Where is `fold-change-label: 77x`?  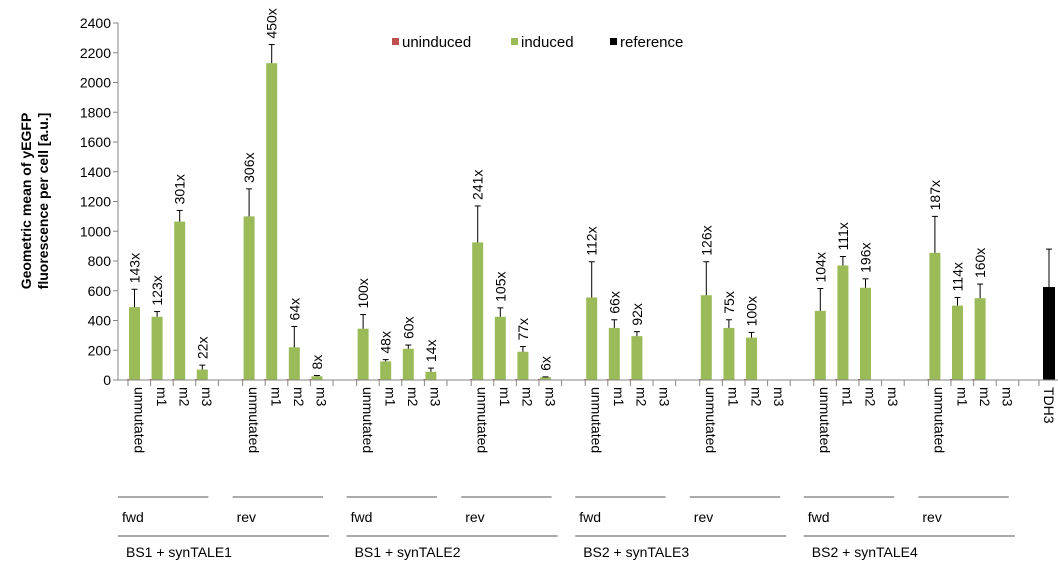
fold-change-label: 77x is located at coordinates (523, 329).